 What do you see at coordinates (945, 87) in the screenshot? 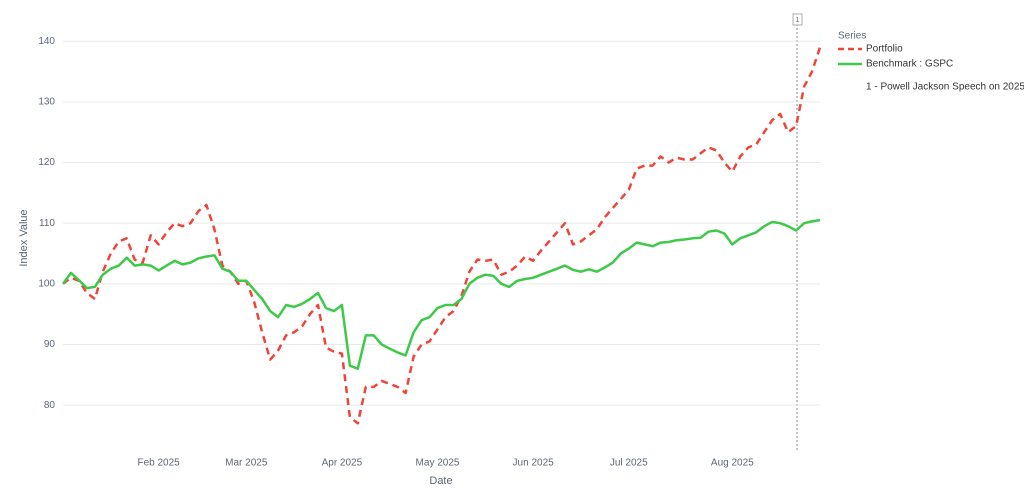
I see `legend-label: 1 - Powell Jackson Speech on 2025-08-22` at bounding box center [945, 87].